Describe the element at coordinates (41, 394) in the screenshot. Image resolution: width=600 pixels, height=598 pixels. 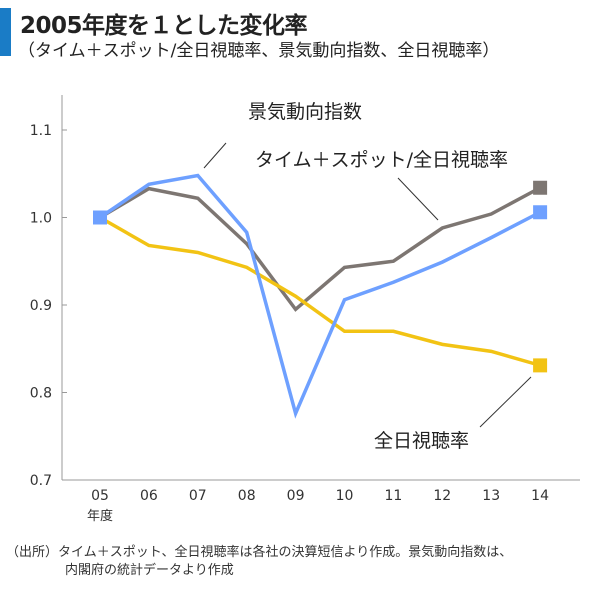
I see `y-tick-label: 0.8` at that location.